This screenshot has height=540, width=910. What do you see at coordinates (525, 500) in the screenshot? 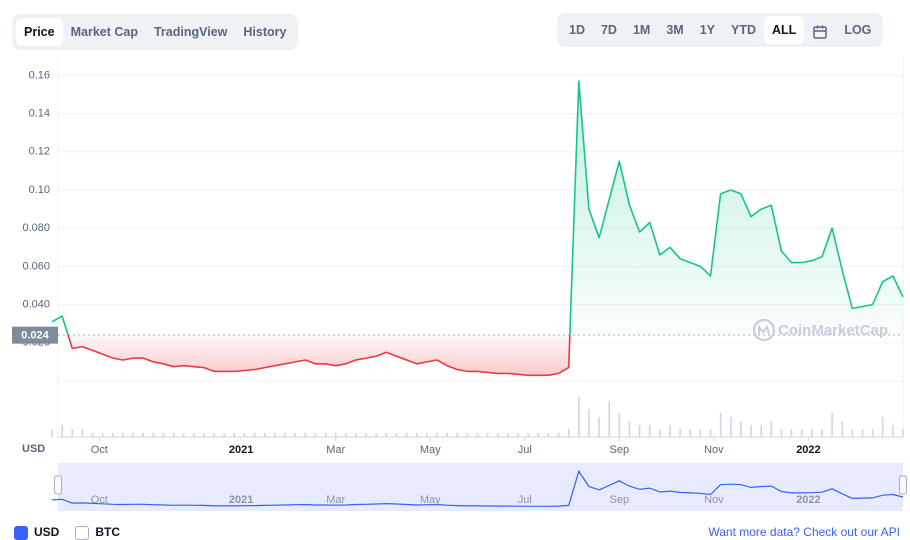
I see `navigator-tick-label: Jul` at bounding box center [525, 500].